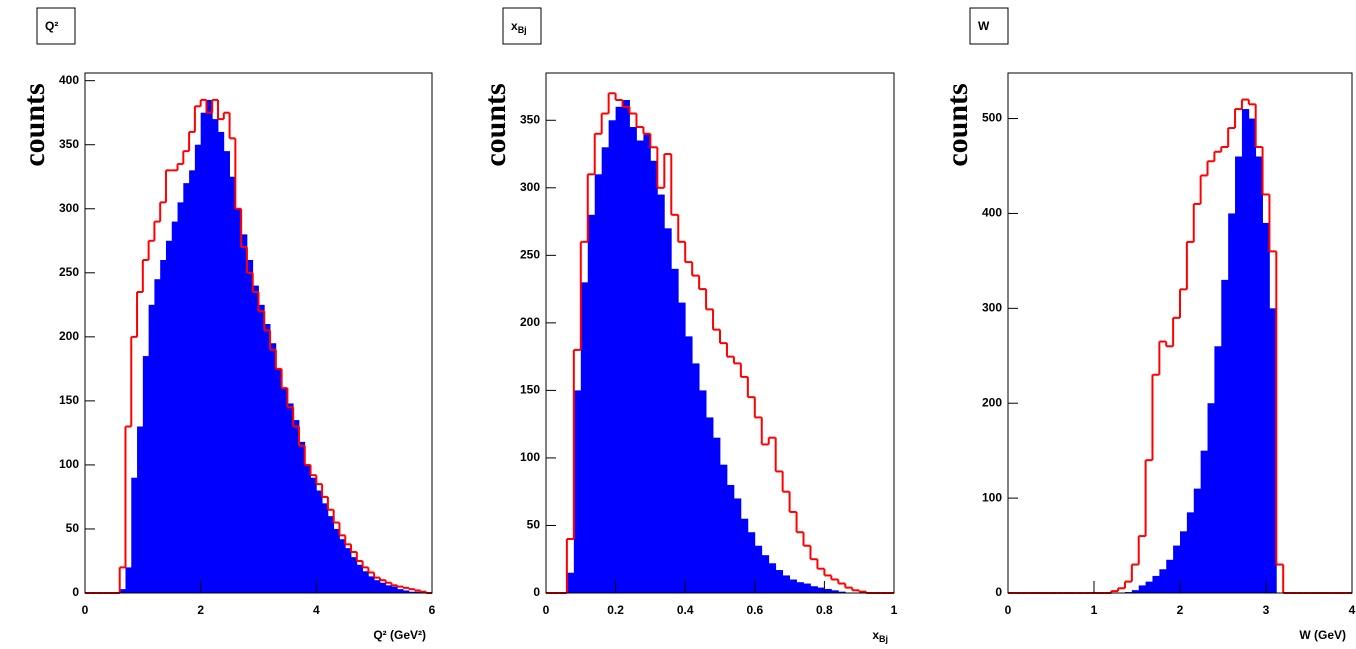  Describe the element at coordinates (992, 118) in the screenshot. I see `y-tick-label: 500` at that location.